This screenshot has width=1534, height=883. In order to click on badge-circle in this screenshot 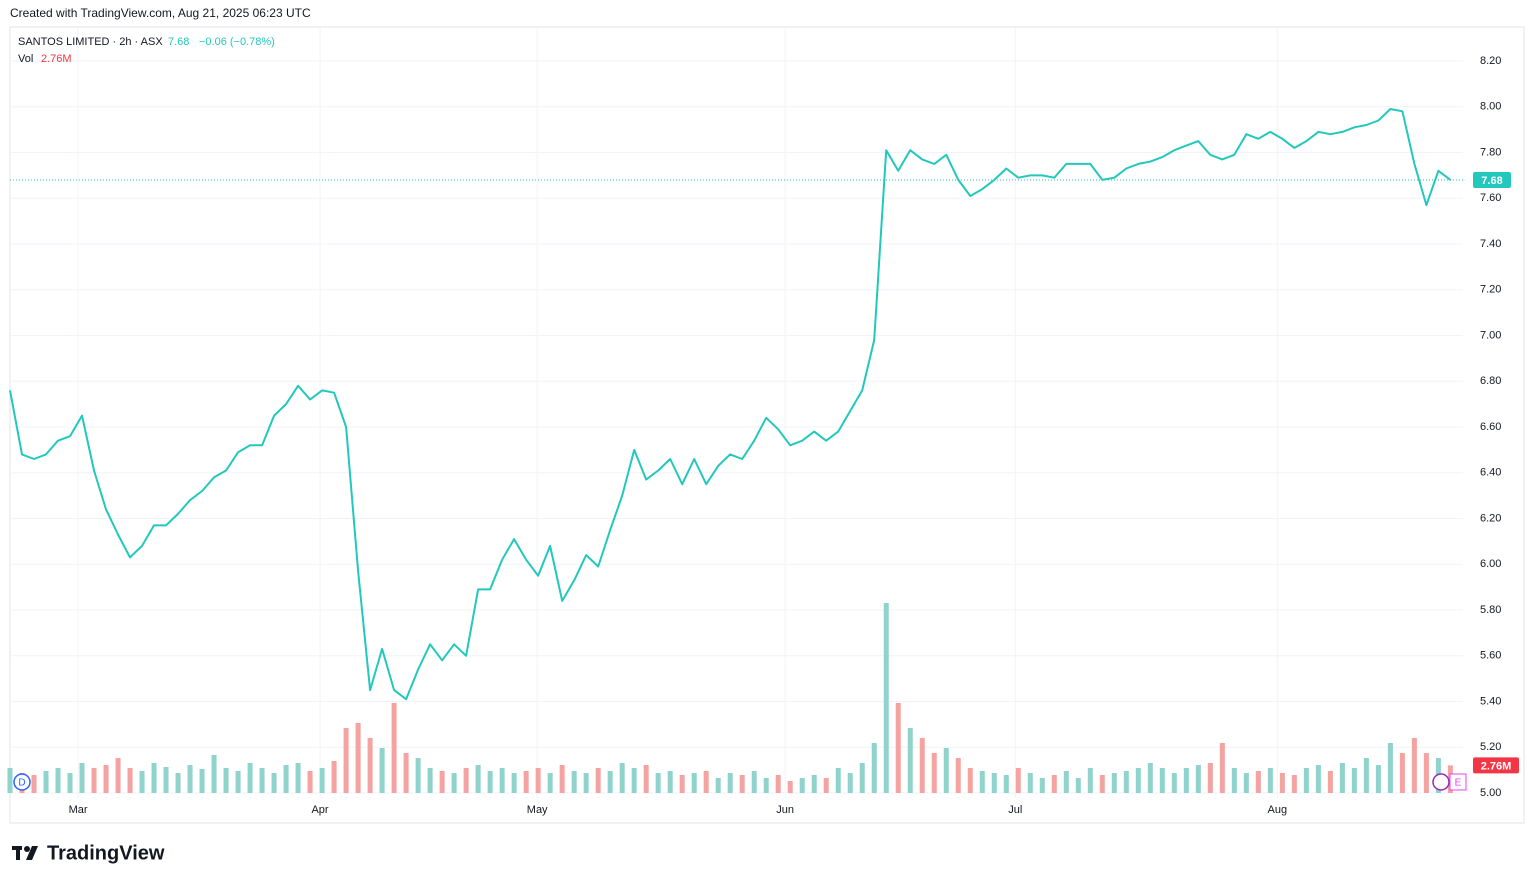, I will do `click(22, 782)`.